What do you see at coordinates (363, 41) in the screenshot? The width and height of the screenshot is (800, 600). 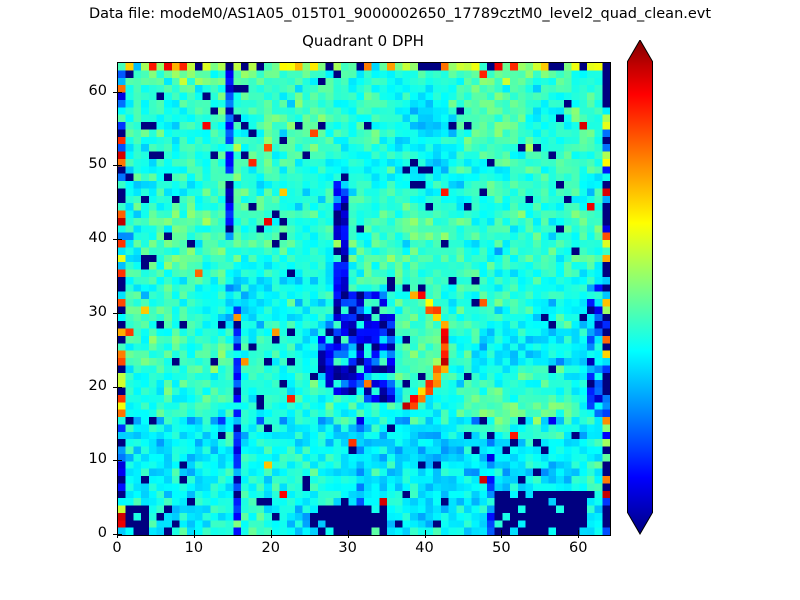 I see `axes-title: Quadrant 0 DPH` at bounding box center [363, 41].